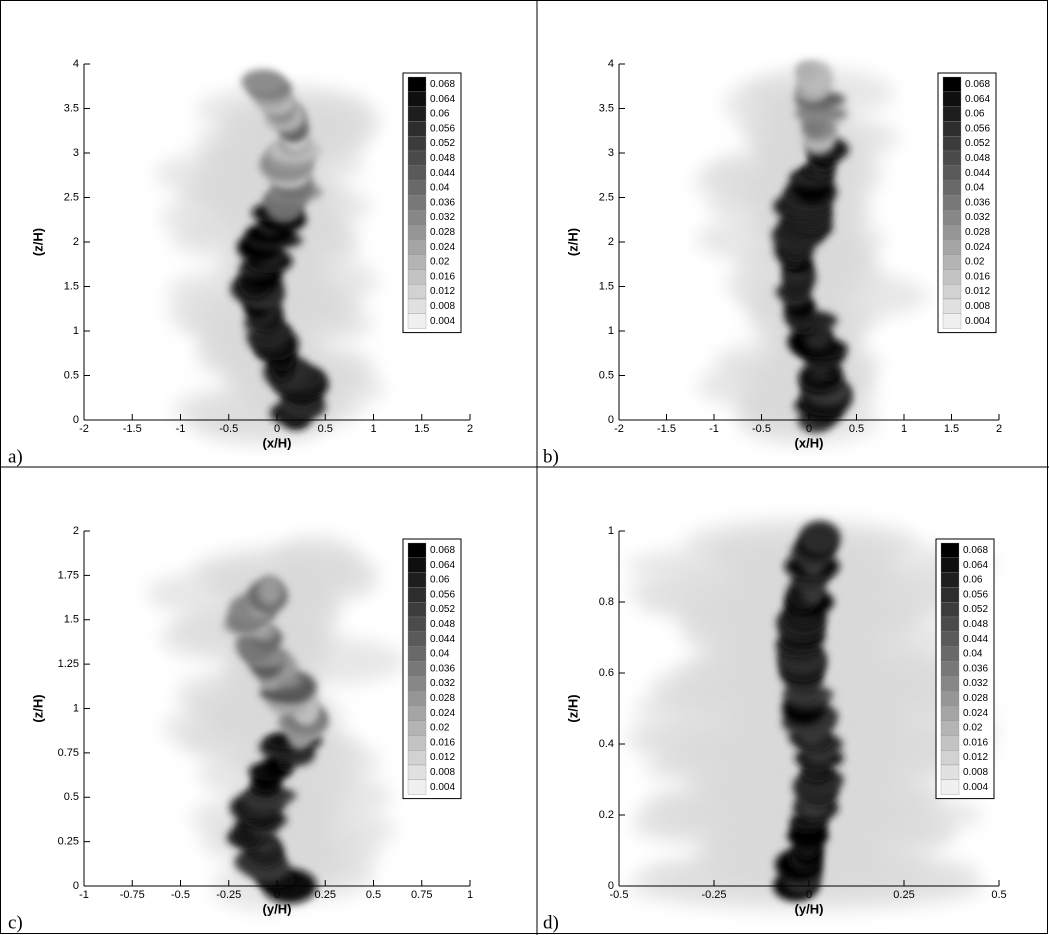 The image size is (1049, 935). What do you see at coordinates (421, 895) in the screenshot?
I see `x-tick-label: 0.75` at bounding box center [421, 895].